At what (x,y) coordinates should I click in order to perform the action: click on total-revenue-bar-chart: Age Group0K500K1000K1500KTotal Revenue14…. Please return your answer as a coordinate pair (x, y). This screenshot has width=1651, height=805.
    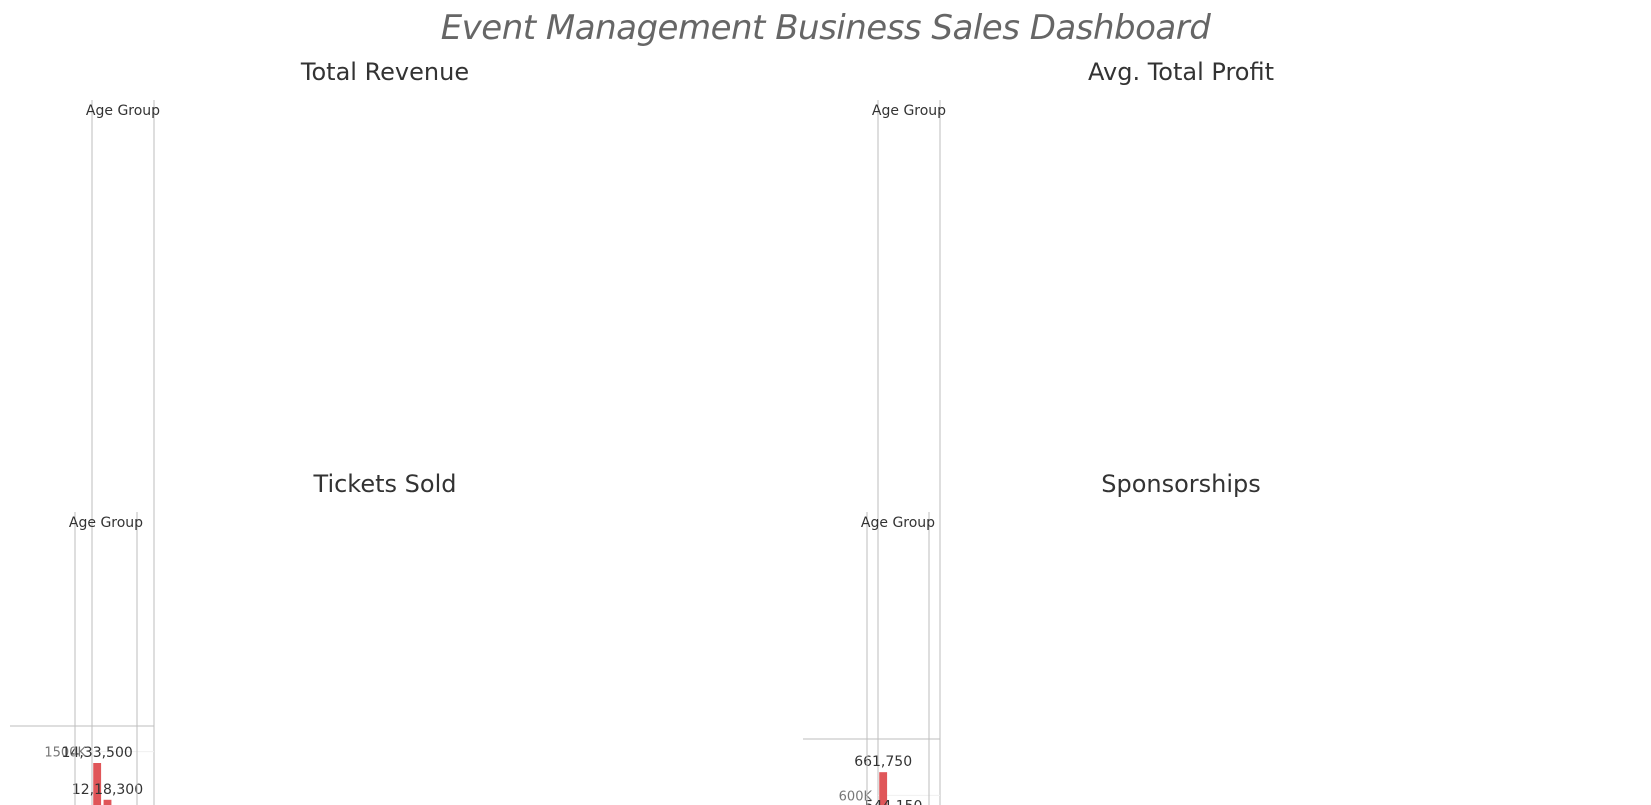
    Looking at the image, I should click on (85, 452).